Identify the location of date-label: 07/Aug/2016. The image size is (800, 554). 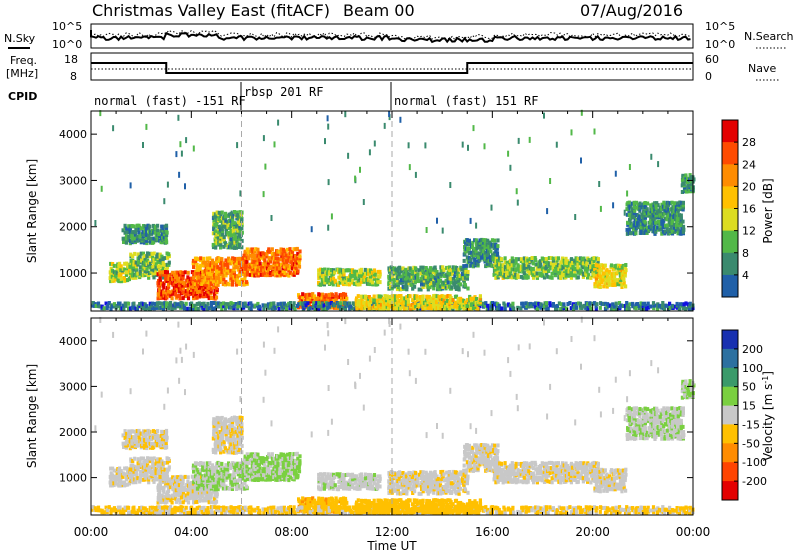
(631, 10).